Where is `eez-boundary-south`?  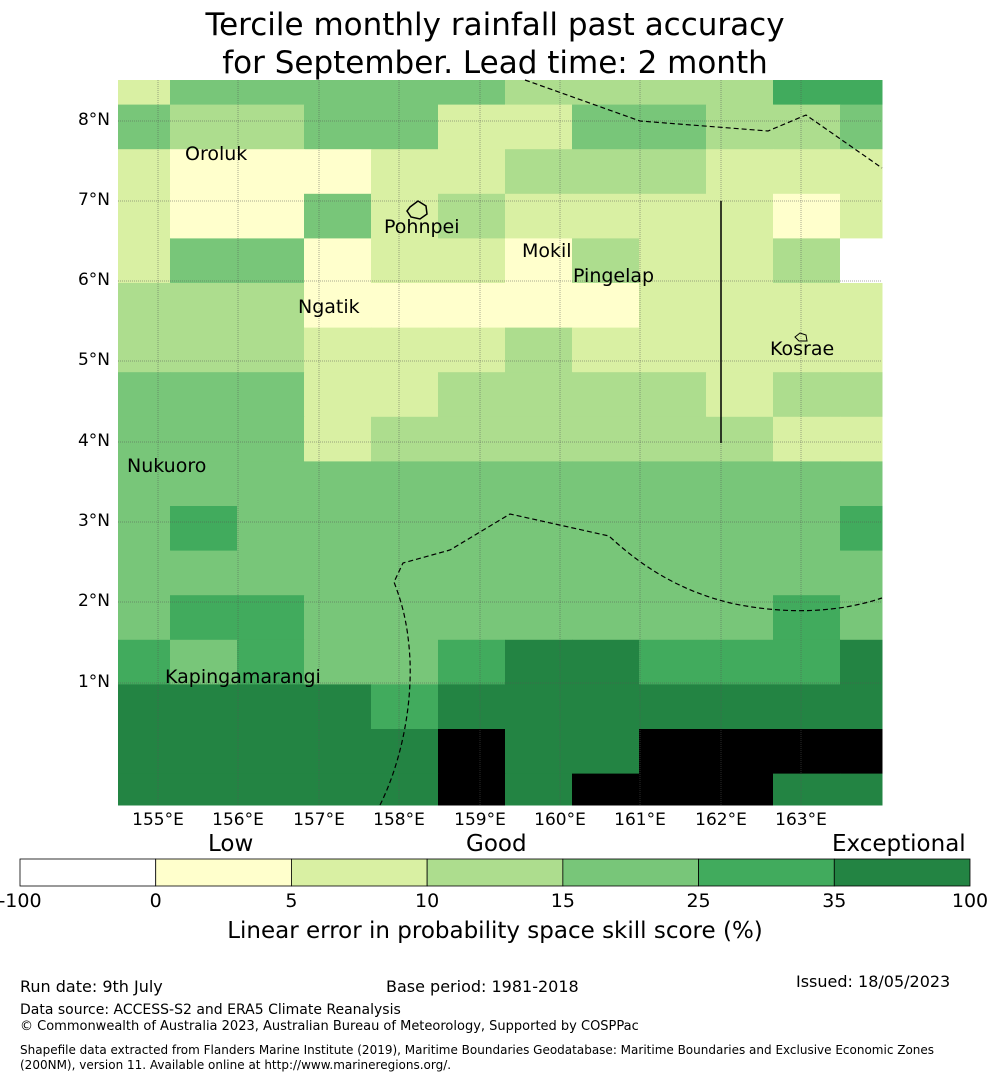 eez-boundary-south is located at coordinates (631, 659).